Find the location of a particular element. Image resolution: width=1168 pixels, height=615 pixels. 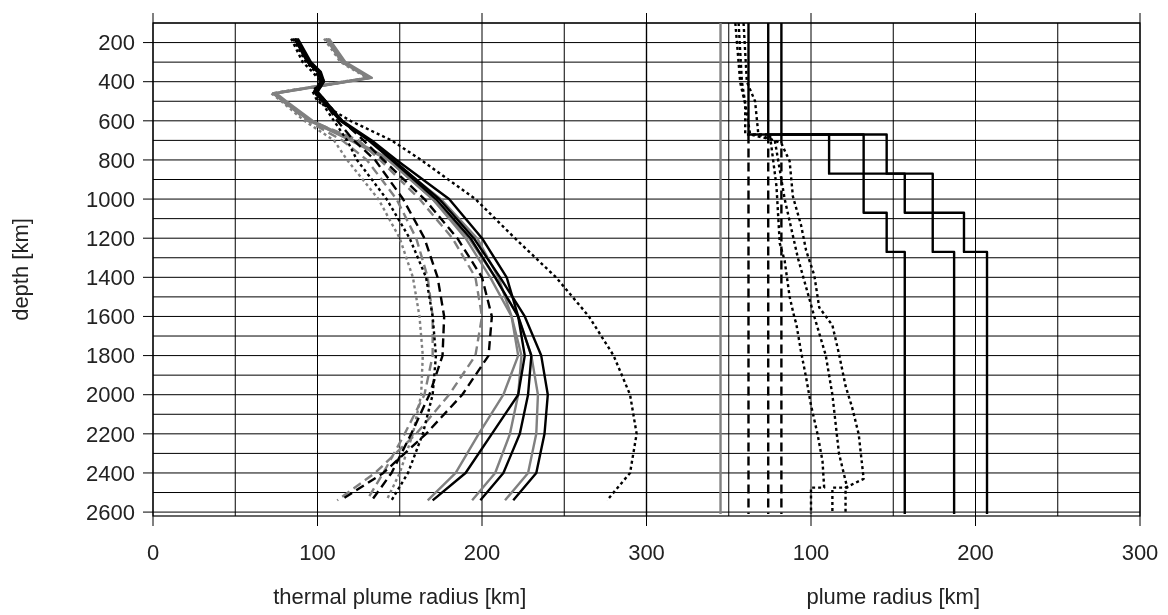

y-tick-label: 1200 is located at coordinates (110, 238).